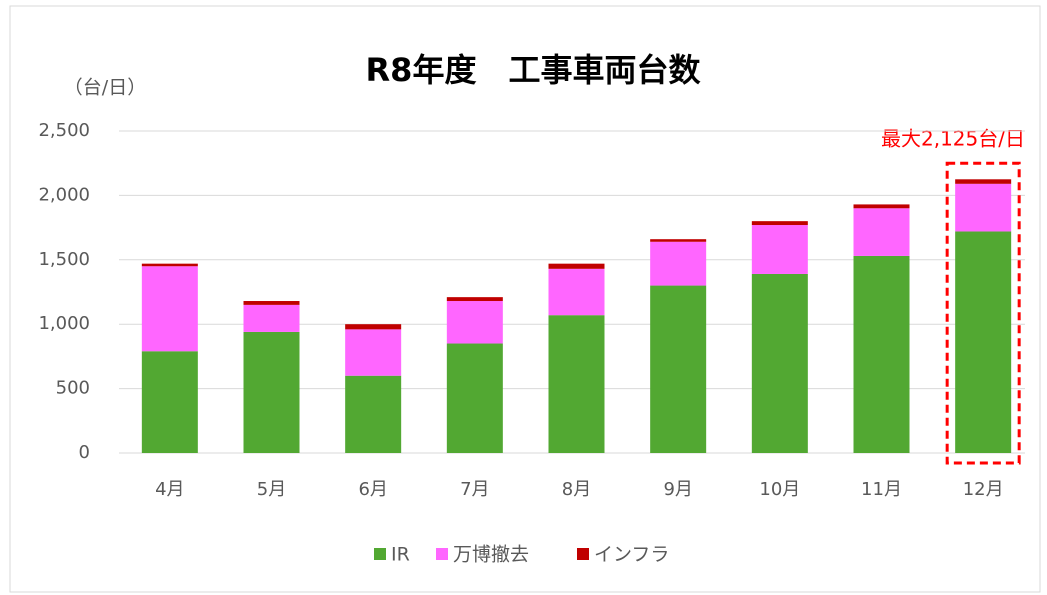 This screenshot has width=1047, height=595. Describe the element at coordinates (953, 139) in the screenshot. I see `annotation: 最大2,125台/日` at that location.